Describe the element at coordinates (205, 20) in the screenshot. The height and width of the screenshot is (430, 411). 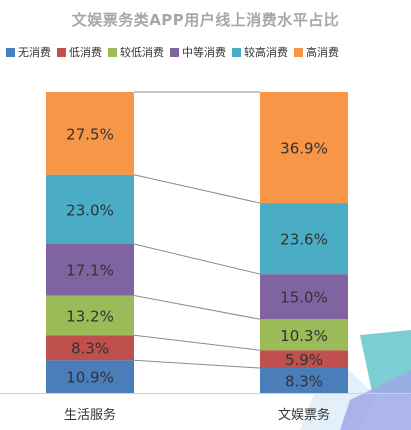
I see `chart-title: 文娱票务类APP用户线上消费水平占比` at that location.